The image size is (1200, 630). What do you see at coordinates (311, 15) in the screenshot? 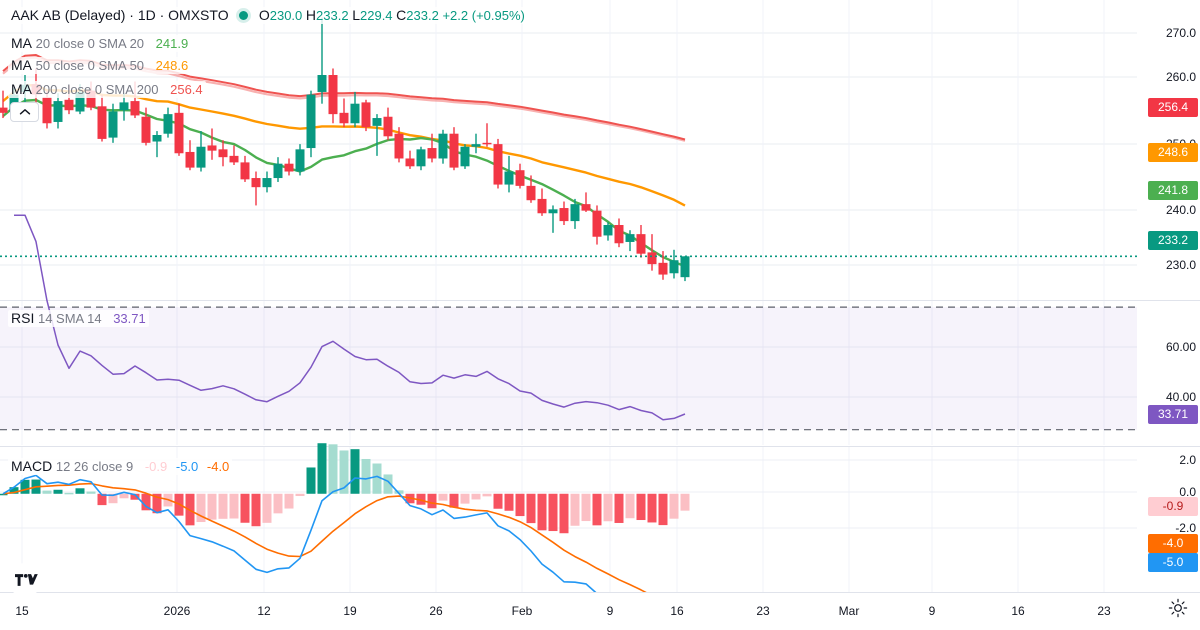
I see `high-label: H` at bounding box center [311, 15].